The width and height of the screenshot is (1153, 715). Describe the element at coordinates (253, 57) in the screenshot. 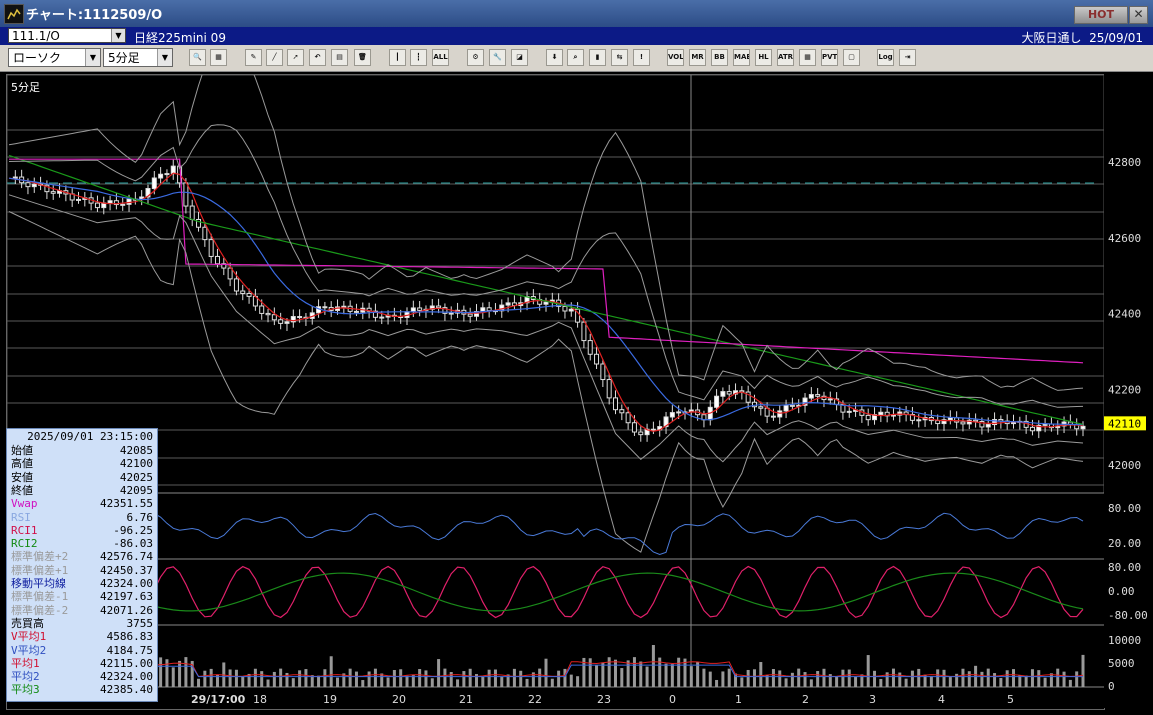

I see `pen-icon: ✎` at that location.